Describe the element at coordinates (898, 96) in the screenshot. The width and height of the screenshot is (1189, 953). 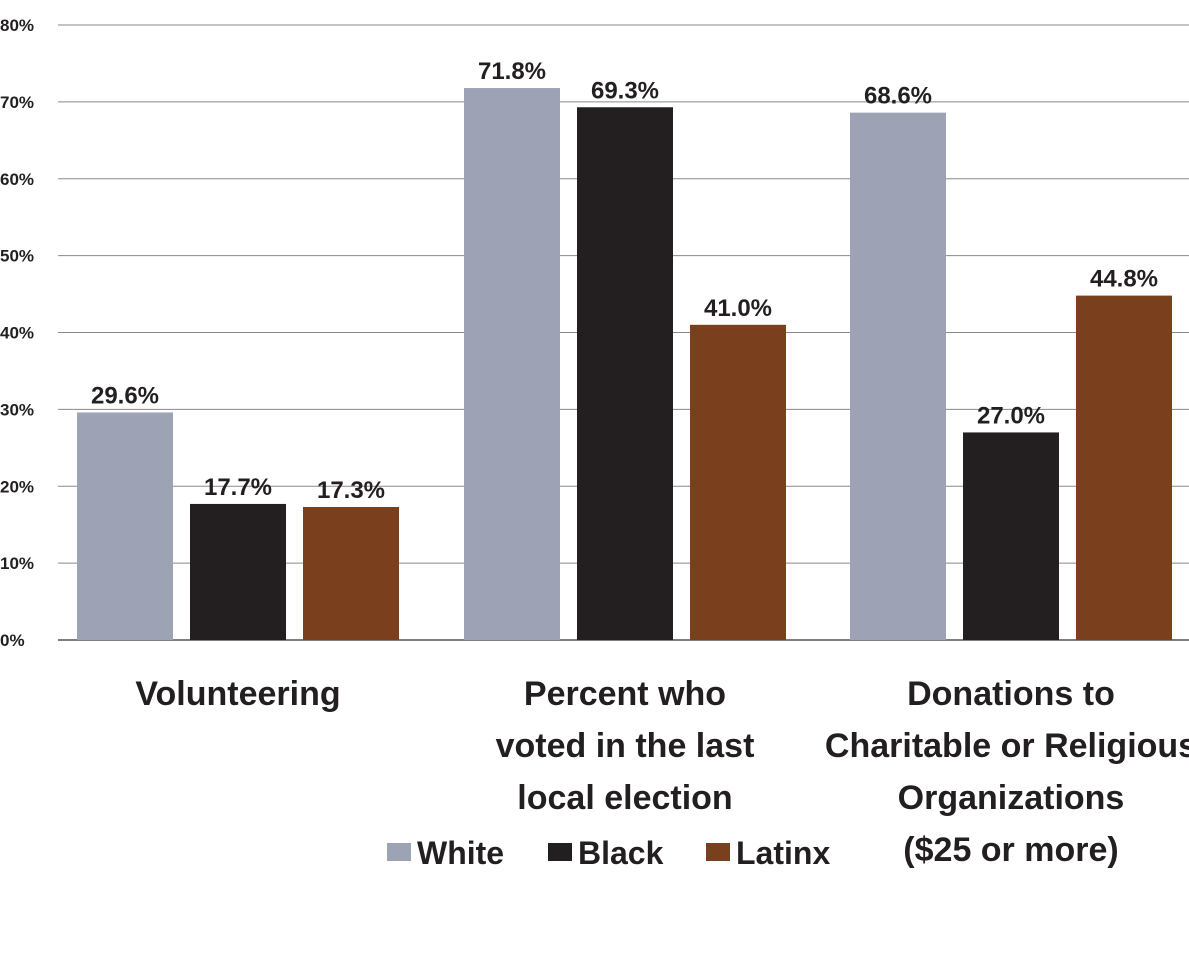
I see `data-label-white-3: 68.6%` at that location.